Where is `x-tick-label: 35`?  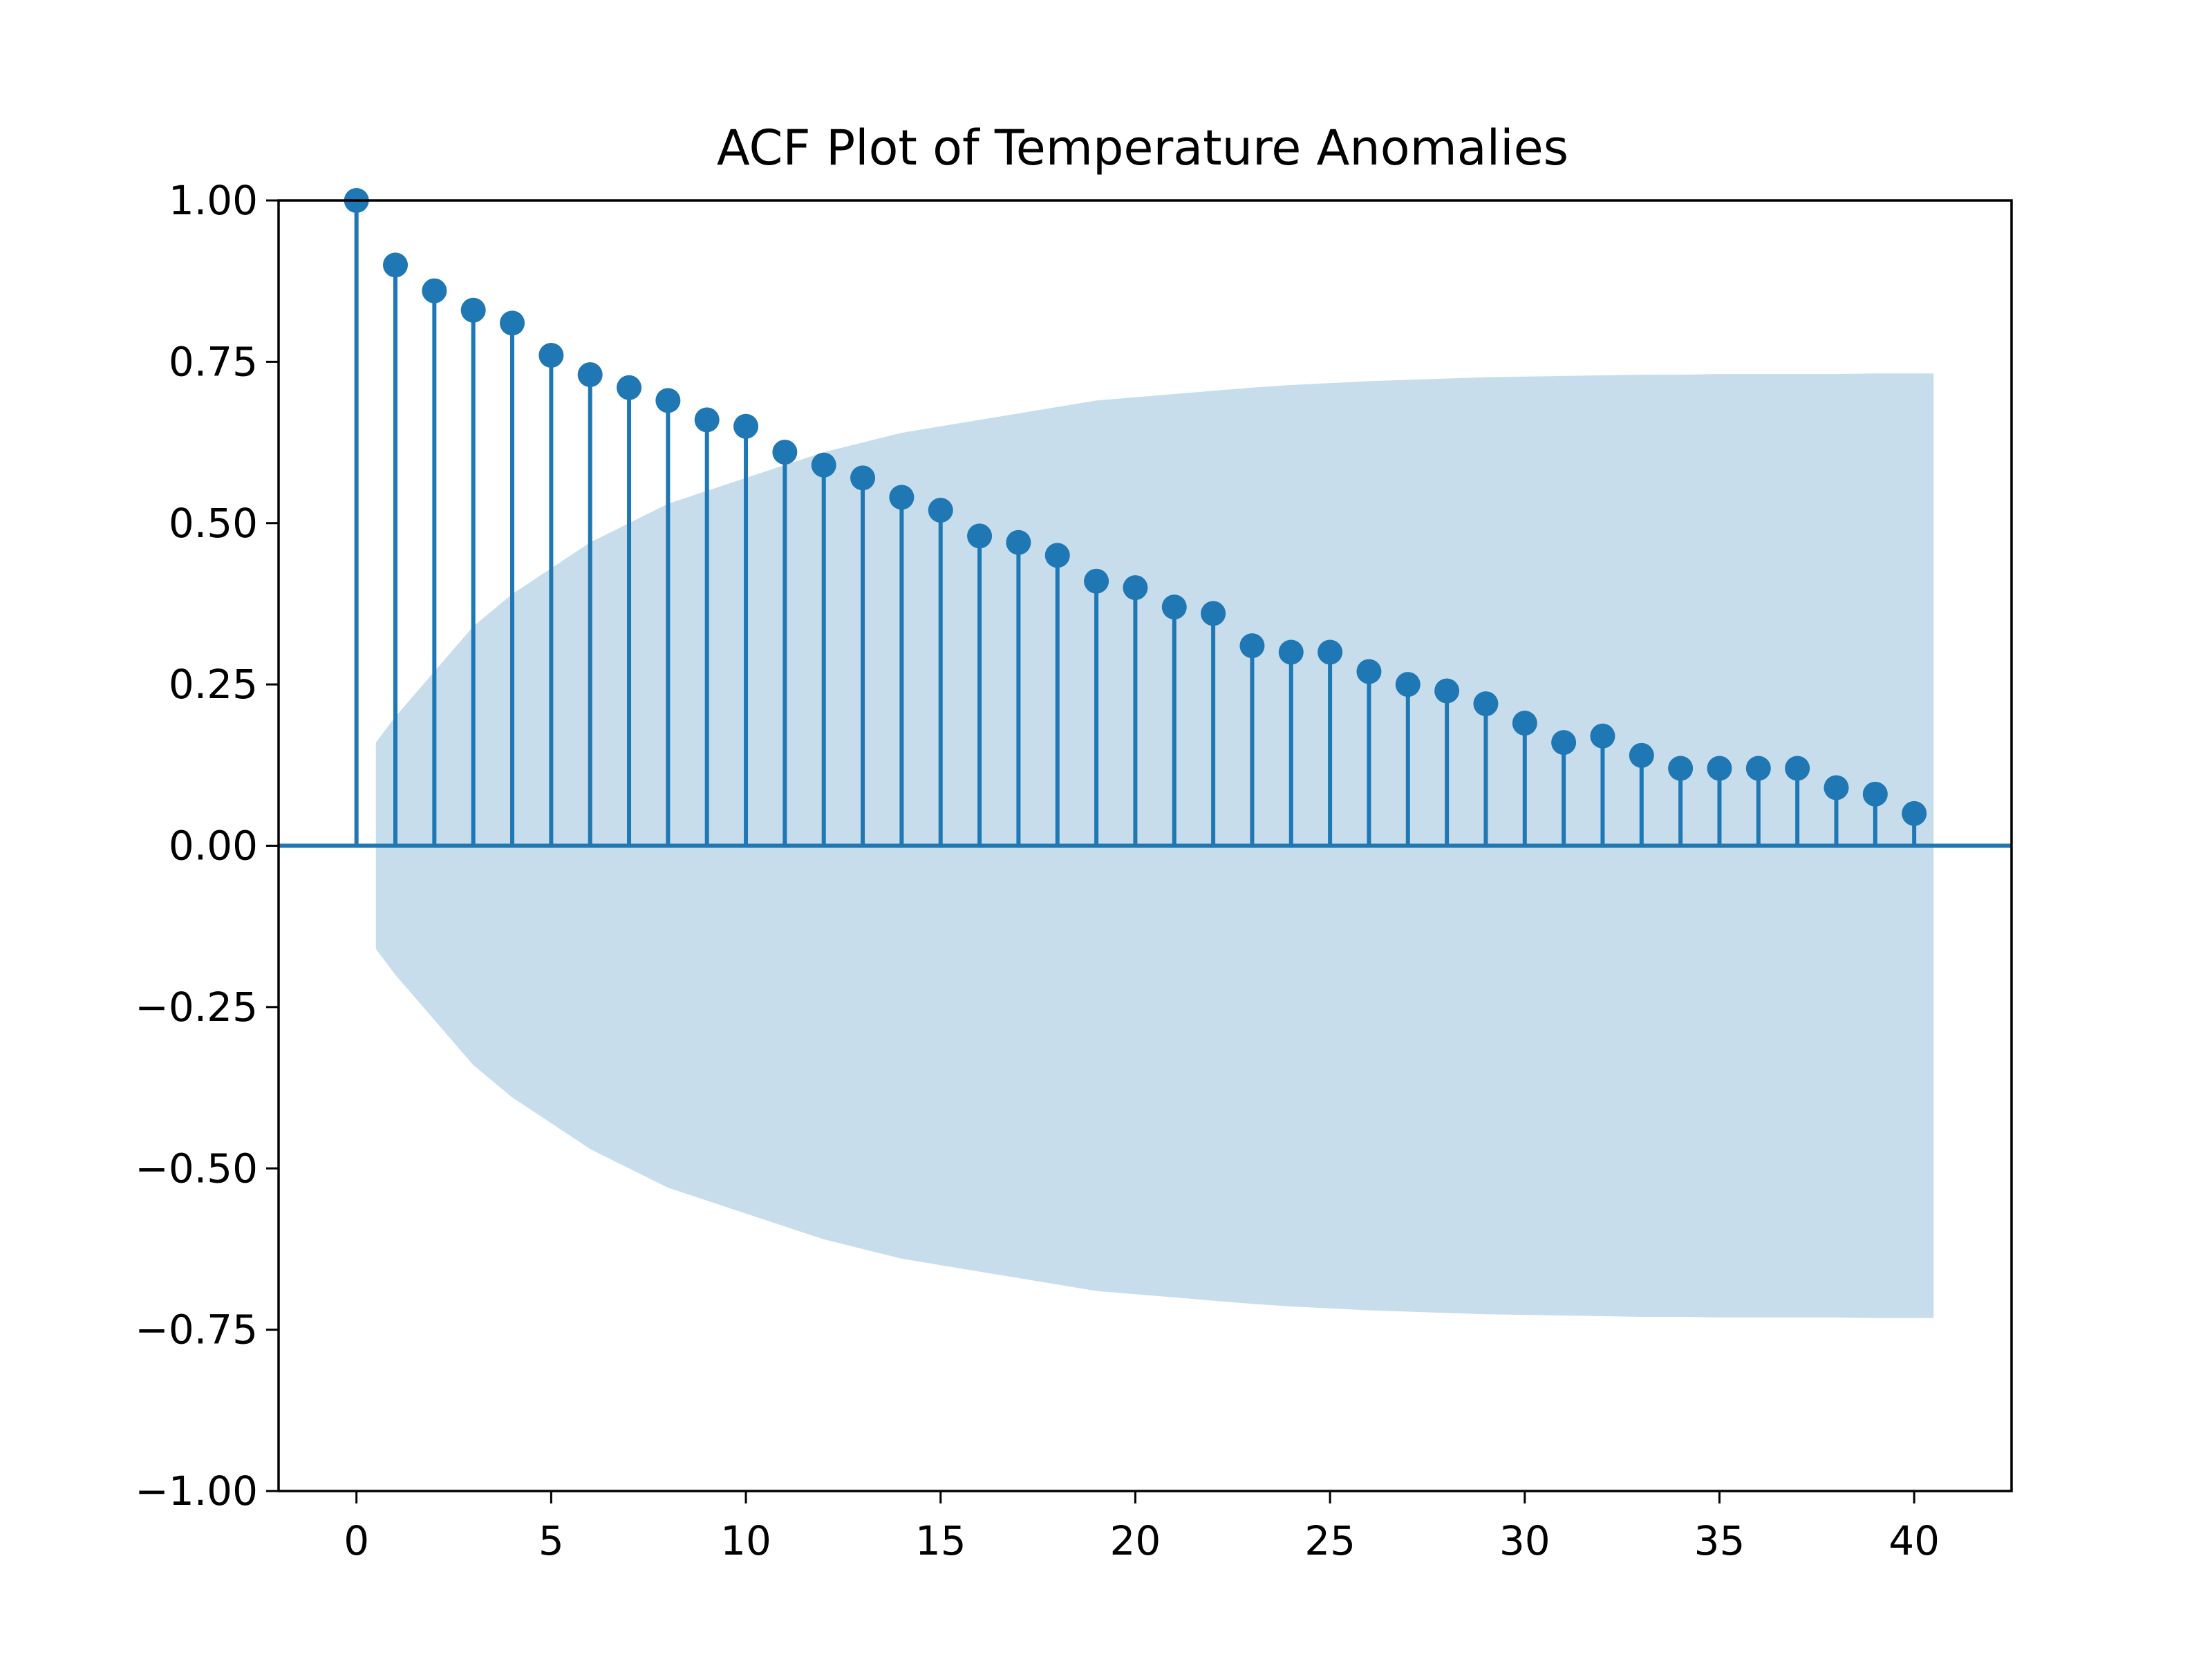 x-tick-label: 35 is located at coordinates (1719, 1540).